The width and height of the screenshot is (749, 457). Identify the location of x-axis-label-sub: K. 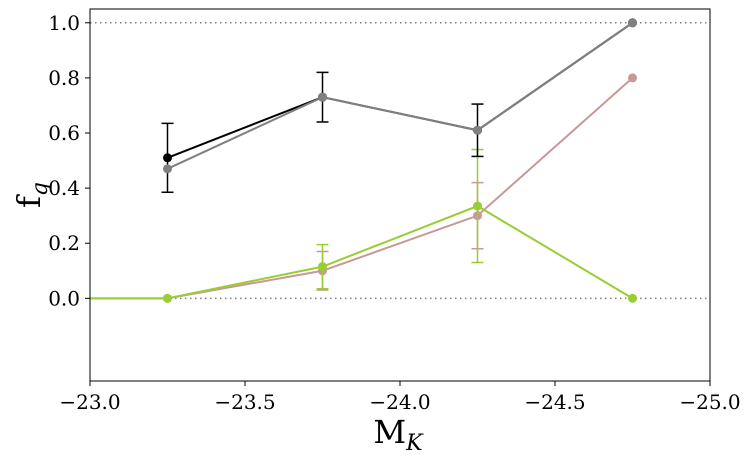
(414, 443).